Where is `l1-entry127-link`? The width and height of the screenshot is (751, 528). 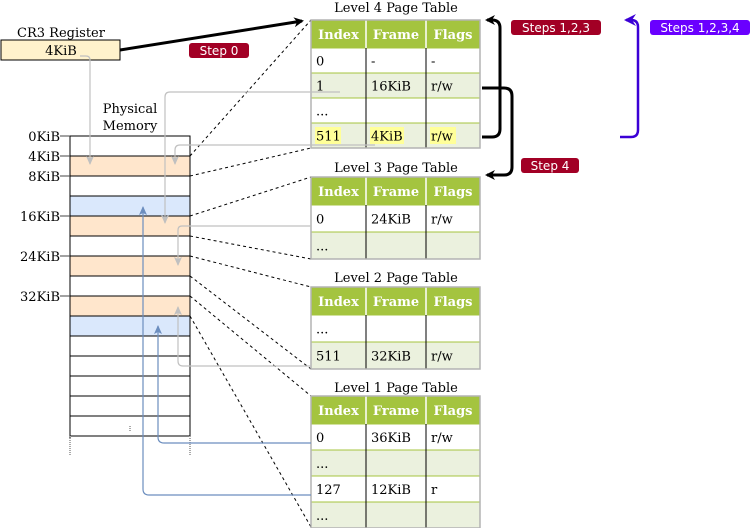
l1-entry127-link is located at coordinates (225, 351).